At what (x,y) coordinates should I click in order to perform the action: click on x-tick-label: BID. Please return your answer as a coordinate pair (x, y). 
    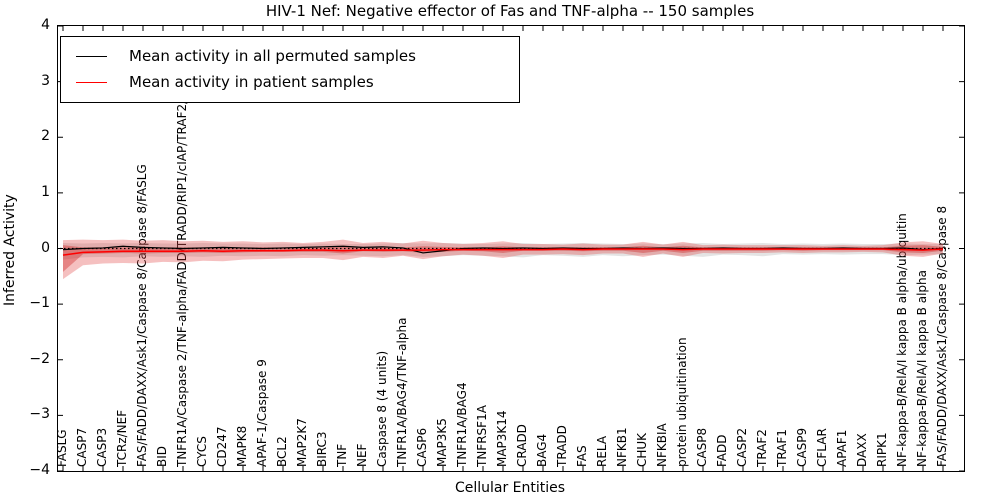
    Looking at the image, I should click on (162, 456).